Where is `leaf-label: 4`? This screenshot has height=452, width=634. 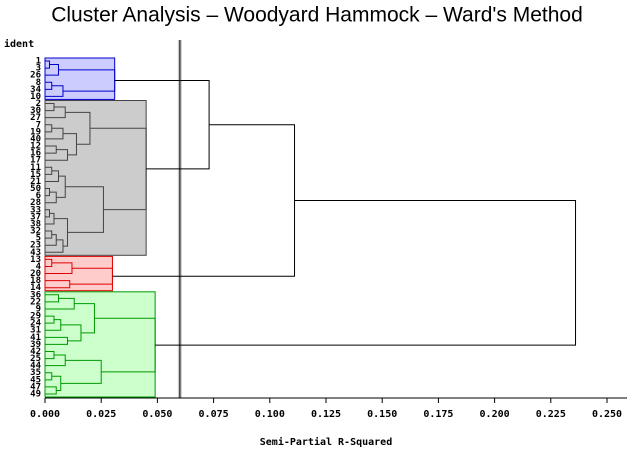 leaf-label: 4 is located at coordinates (39, 267).